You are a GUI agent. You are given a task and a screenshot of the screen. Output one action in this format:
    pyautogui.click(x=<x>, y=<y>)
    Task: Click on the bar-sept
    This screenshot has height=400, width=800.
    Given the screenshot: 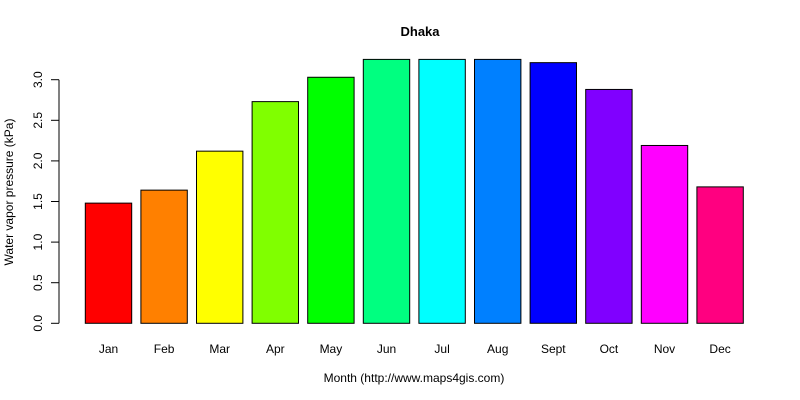 What is the action you would take?
    pyautogui.click(x=553, y=193)
    